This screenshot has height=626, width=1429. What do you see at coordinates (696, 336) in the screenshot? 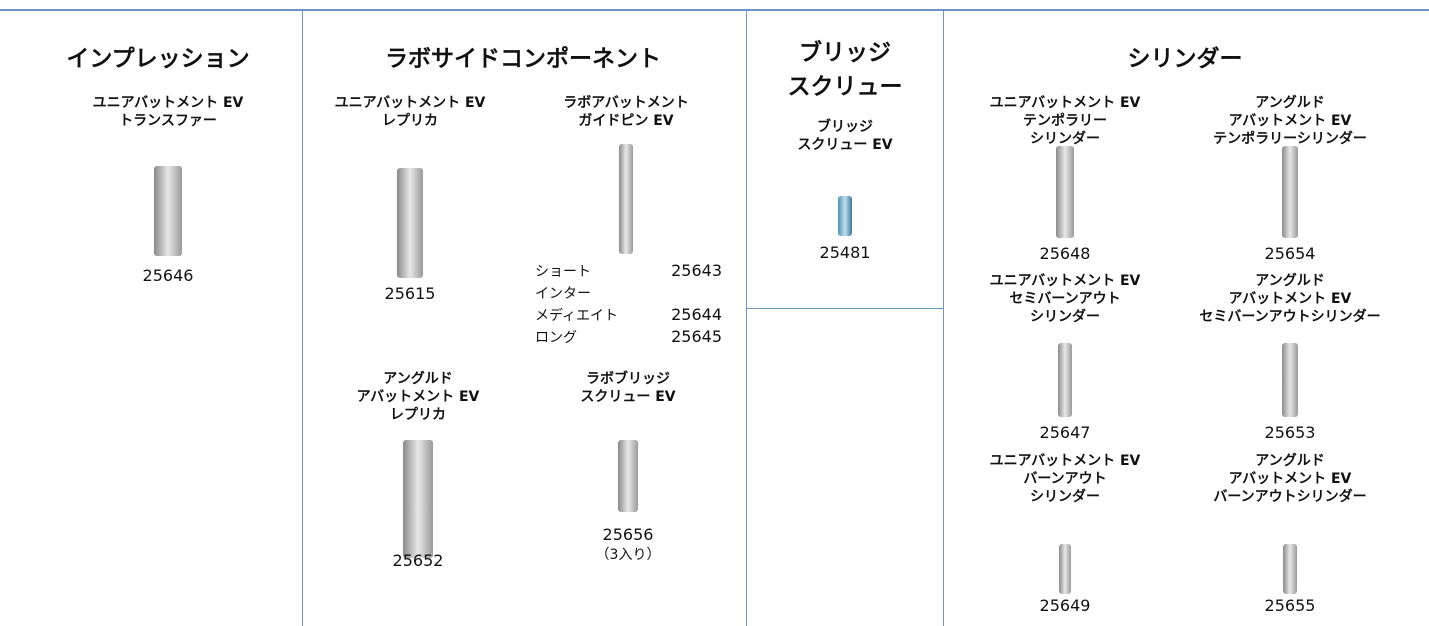
I see `variant-code: 25645` at bounding box center [696, 336].